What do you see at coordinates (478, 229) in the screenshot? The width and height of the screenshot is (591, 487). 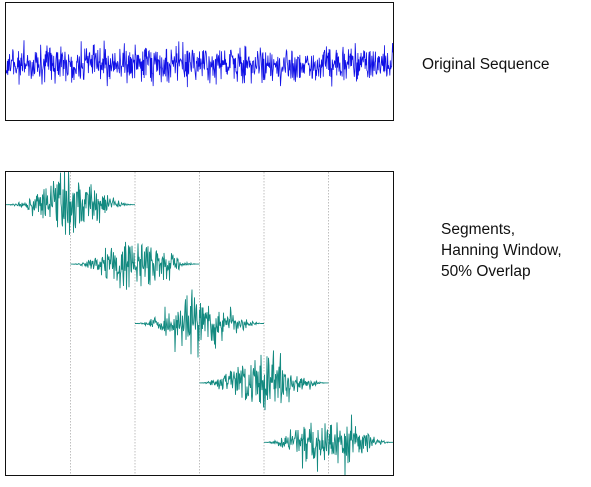 I see `segments-label-line-1: Segments,` at bounding box center [478, 229].